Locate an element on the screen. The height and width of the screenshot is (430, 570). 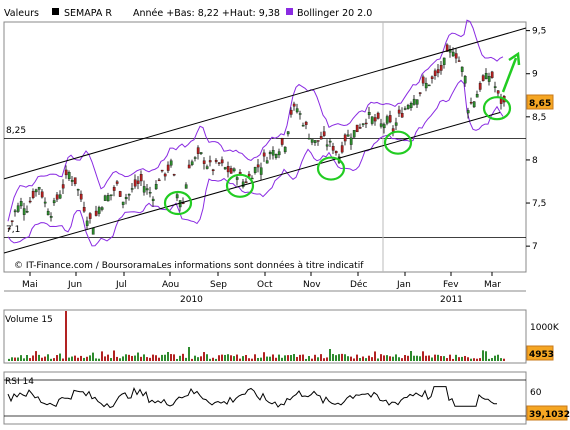
rsi-line is located at coordinates (252, 397).